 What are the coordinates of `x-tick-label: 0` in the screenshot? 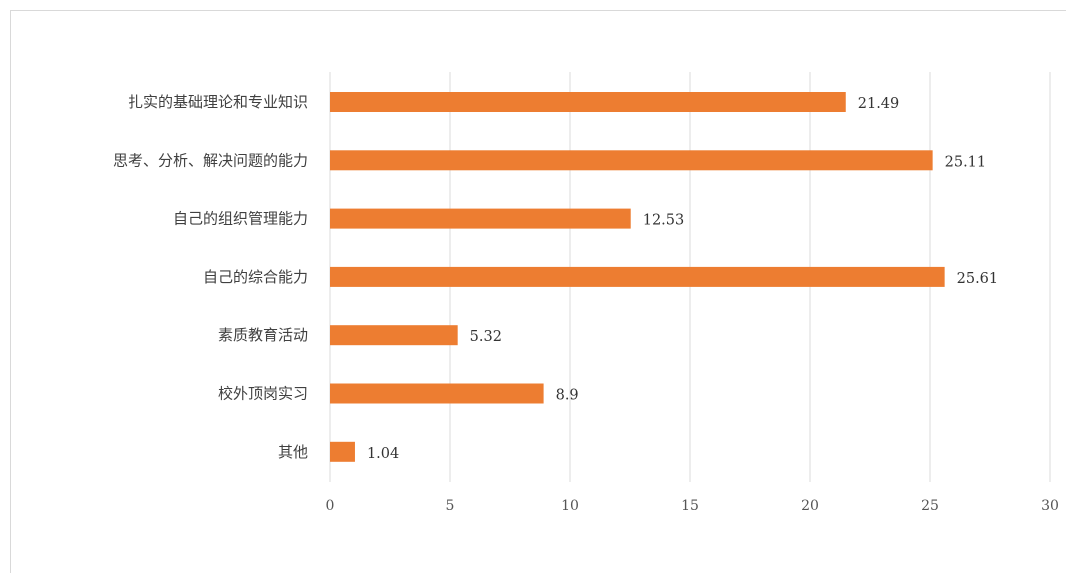 It's located at (330, 506).